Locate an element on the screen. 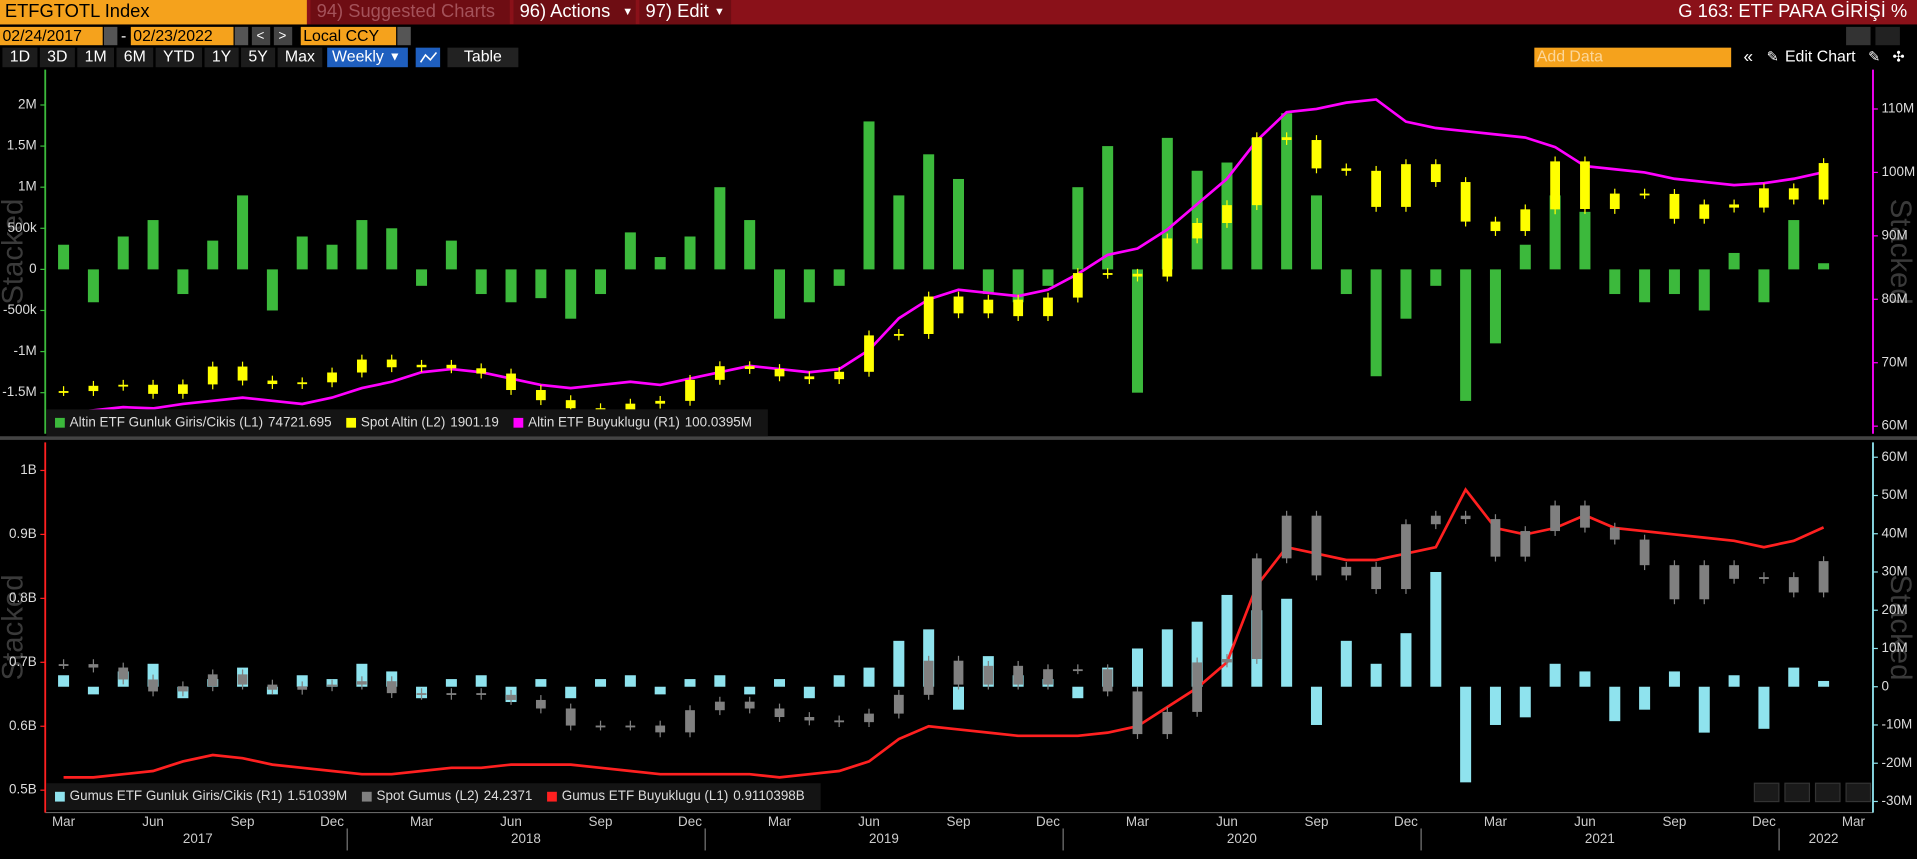  redo-button is located at coordinates (1887, 36).